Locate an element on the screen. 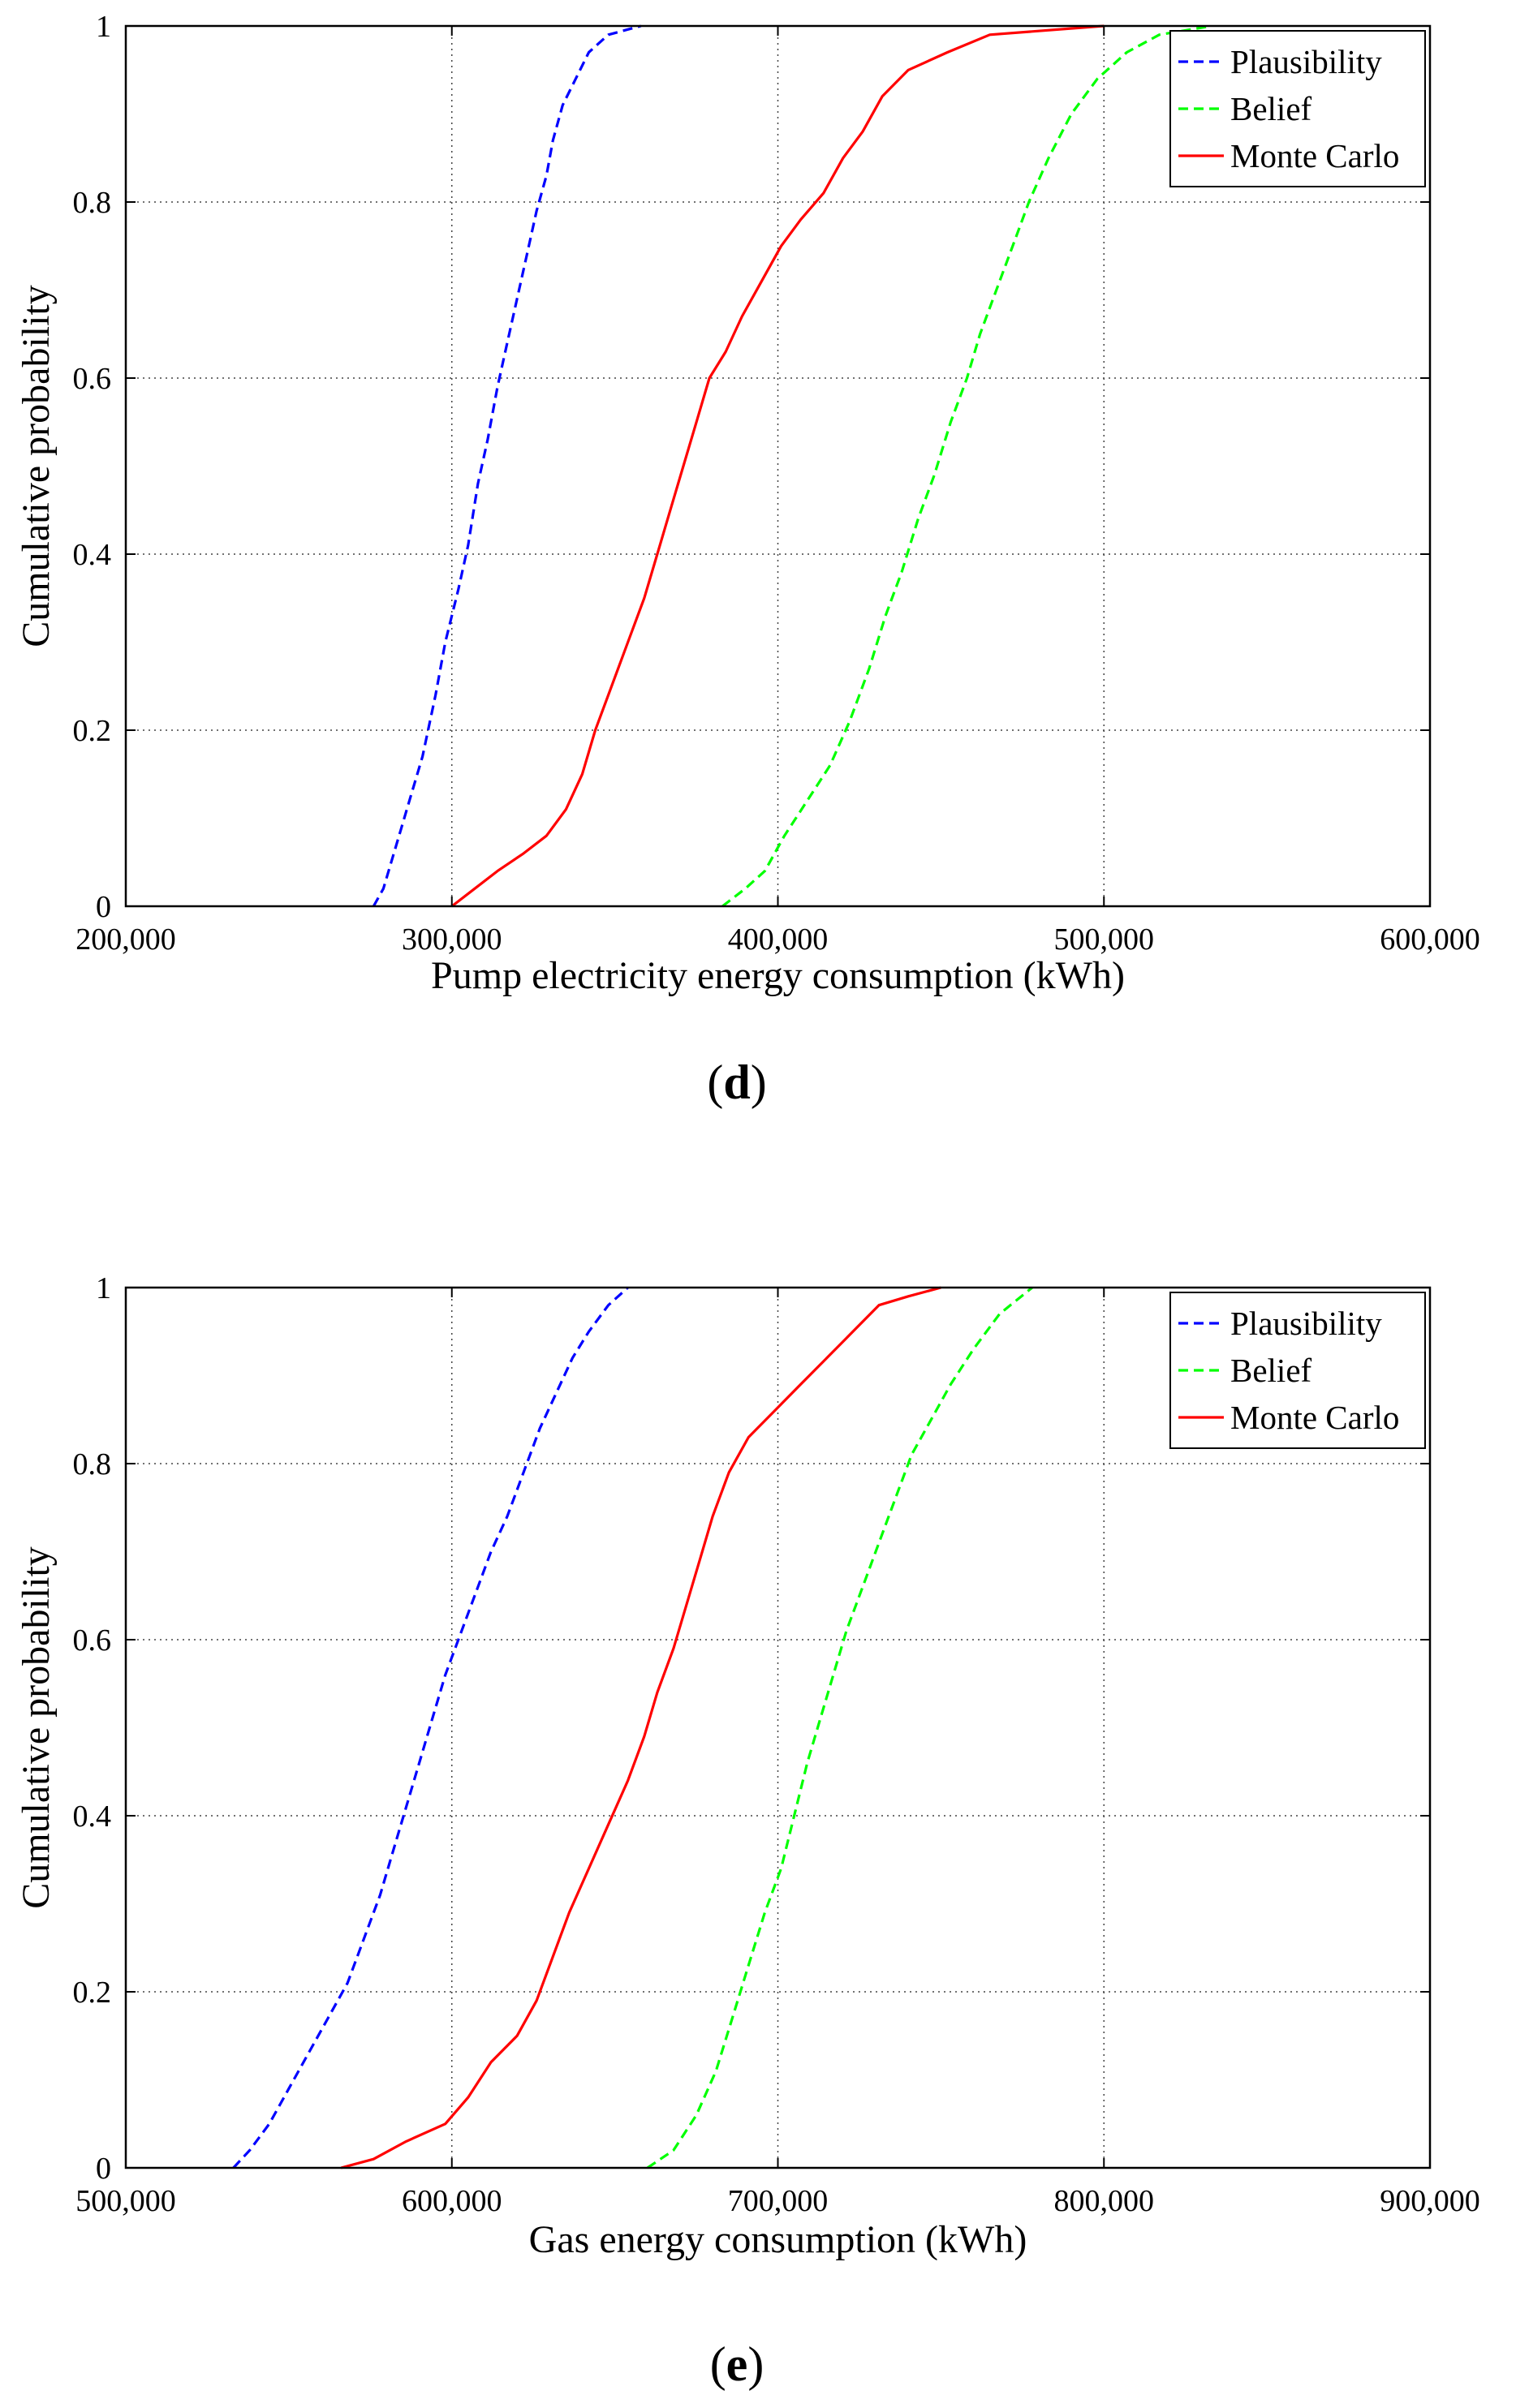  panel-label-d: (d) is located at coordinates (737, 1082).